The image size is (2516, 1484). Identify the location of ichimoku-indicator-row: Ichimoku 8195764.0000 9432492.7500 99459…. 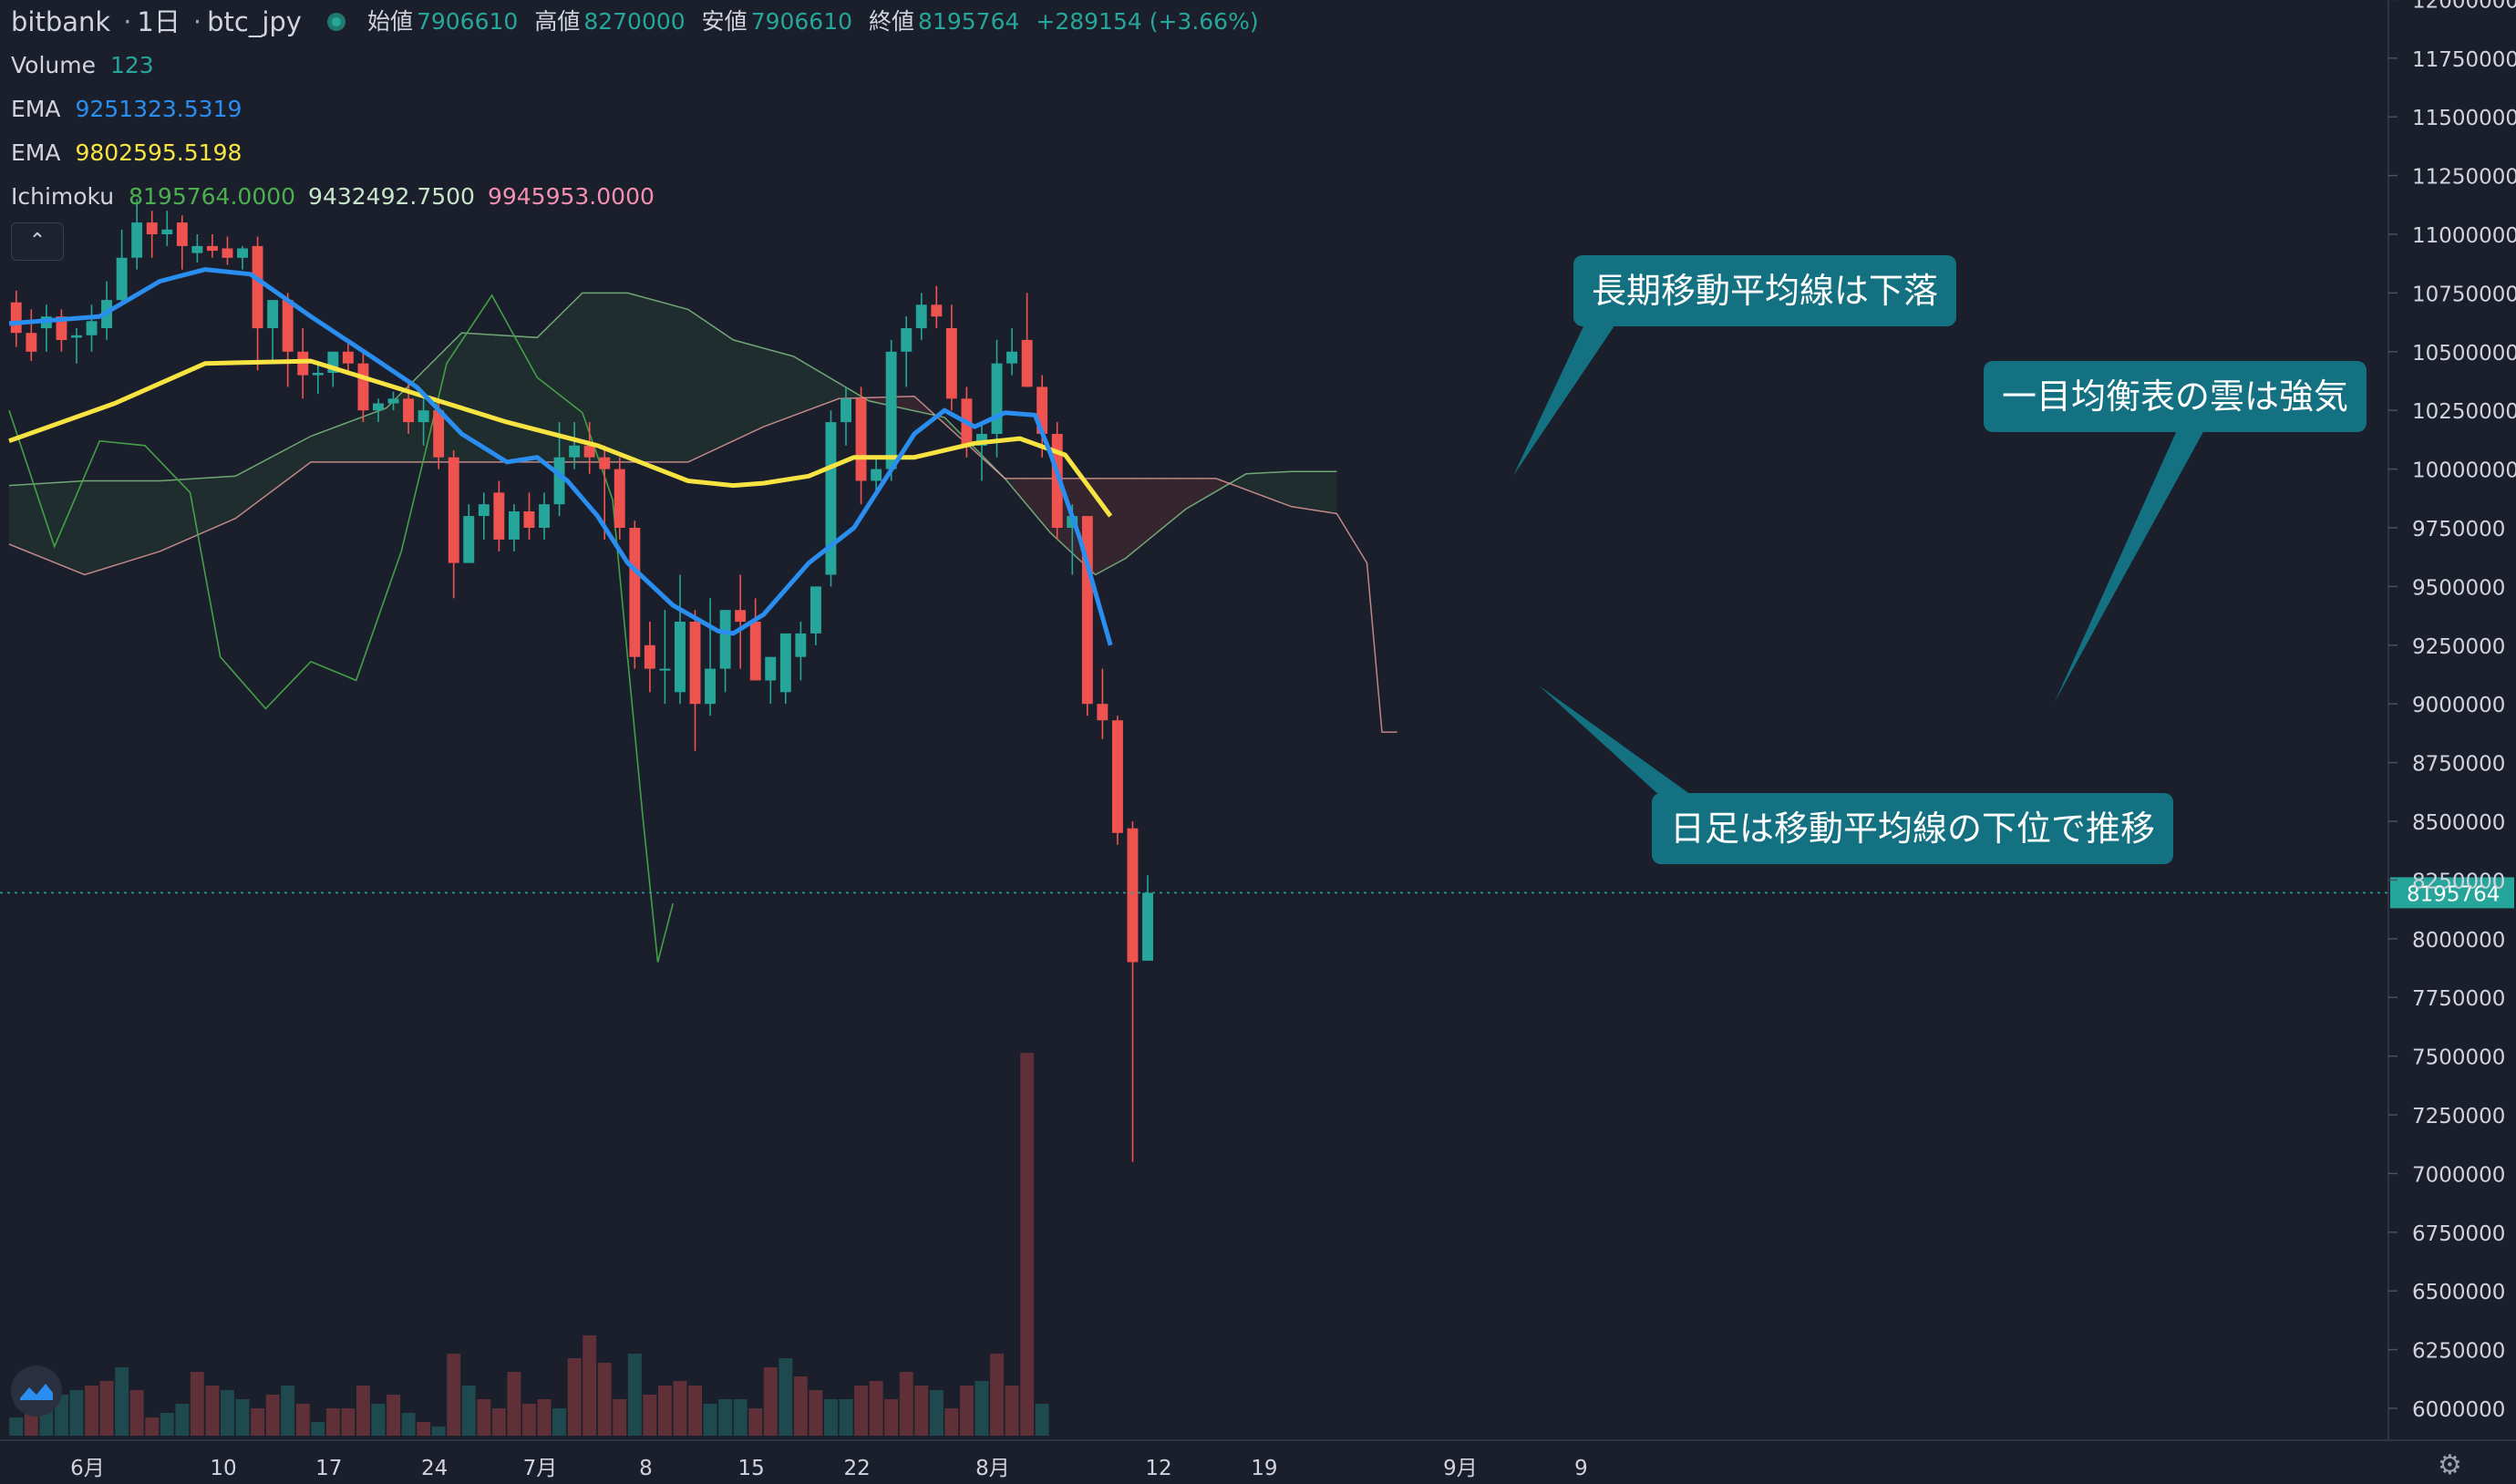
(643, 197).